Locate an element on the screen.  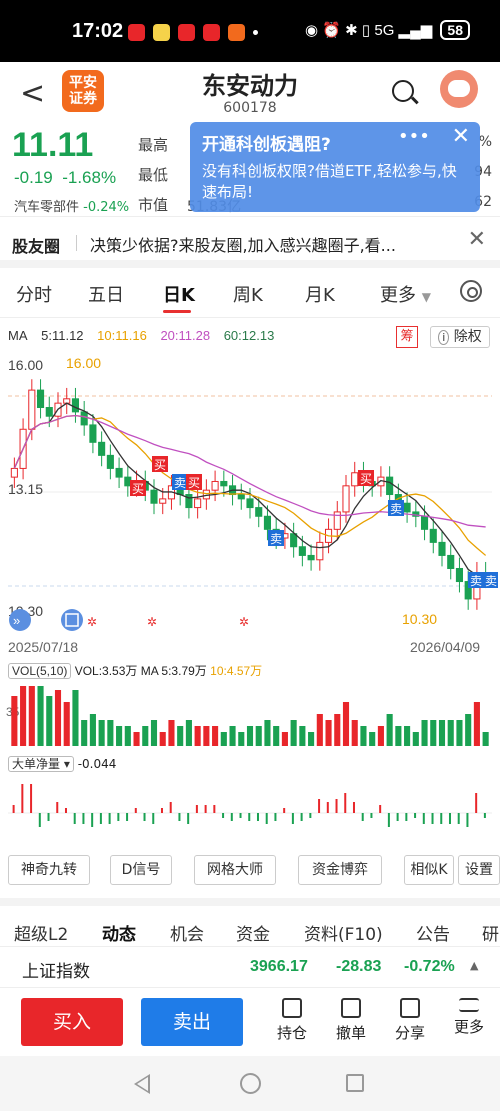
tool-similar-k: 相似K is located at coordinates (429, 870).